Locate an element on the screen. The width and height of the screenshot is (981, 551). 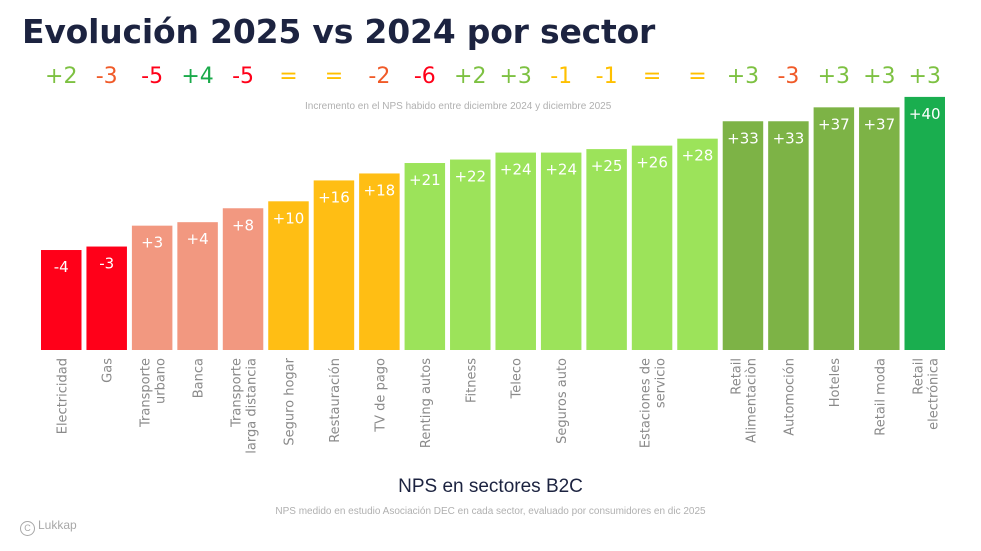
category-label: Retail moda is located at coordinates (880, 397).